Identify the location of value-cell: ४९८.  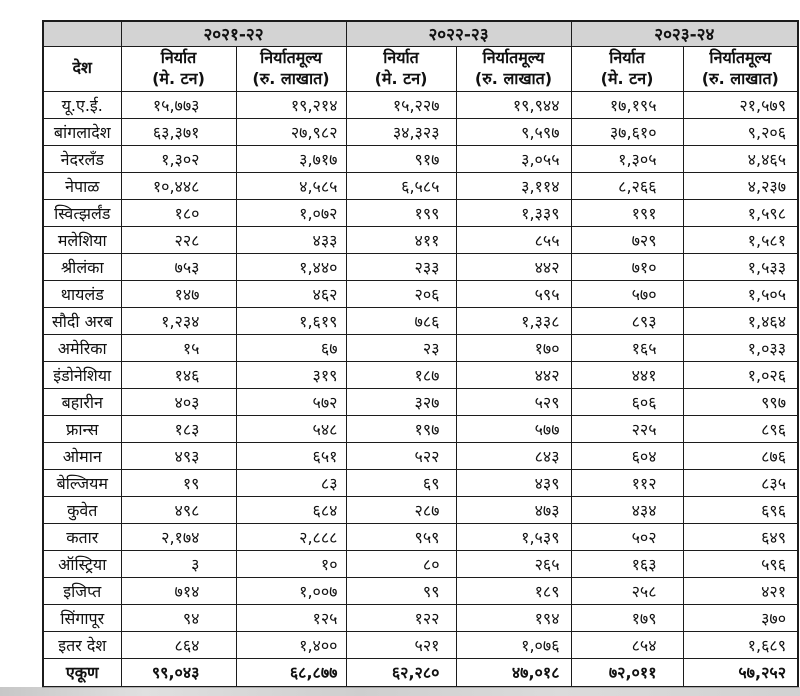
(178, 509).